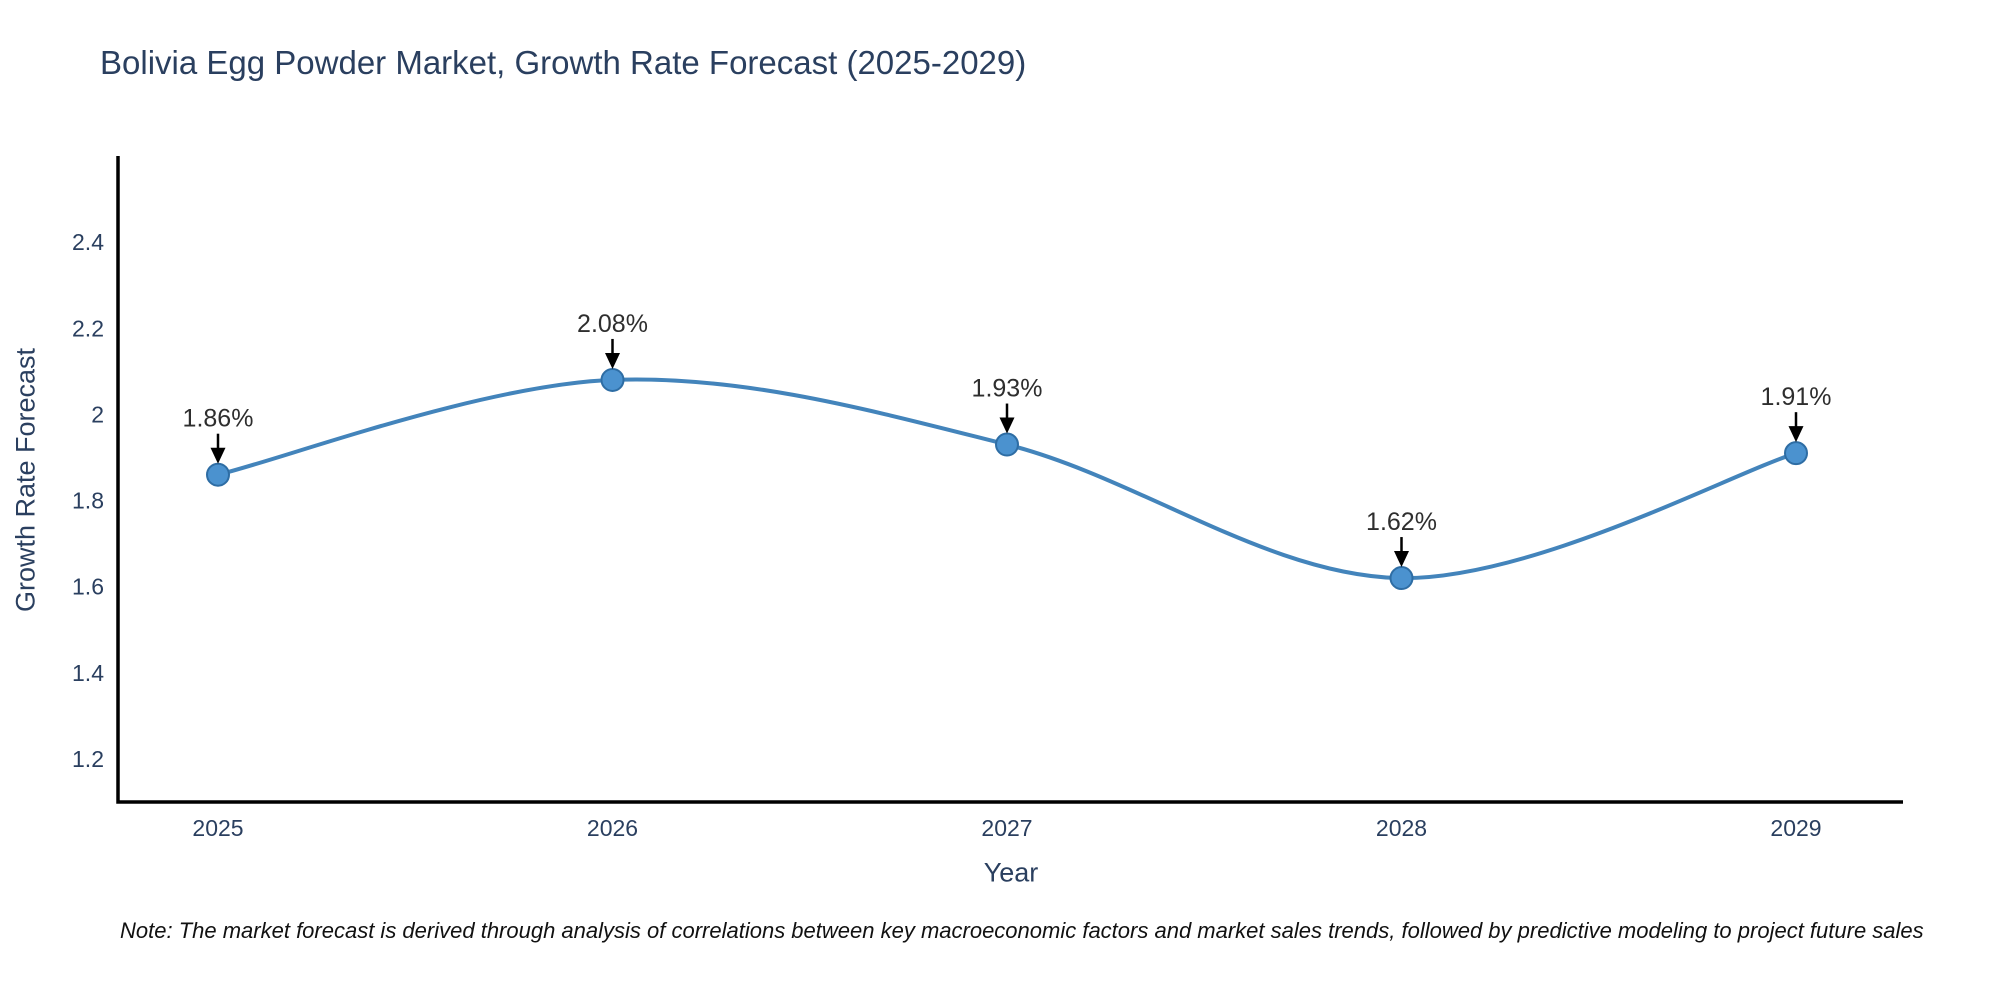  Describe the element at coordinates (1011, 872) in the screenshot. I see `x-axis-title: Year` at that location.